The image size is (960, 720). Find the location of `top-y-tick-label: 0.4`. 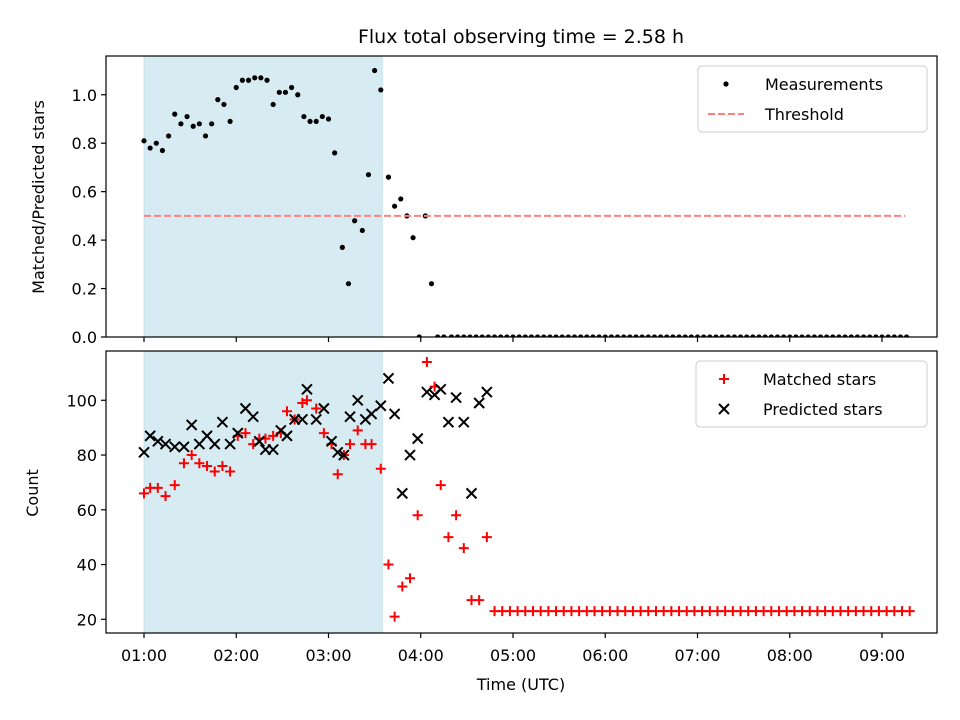

top-y-tick-label: 0.4 is located at coordinates (84, 240).